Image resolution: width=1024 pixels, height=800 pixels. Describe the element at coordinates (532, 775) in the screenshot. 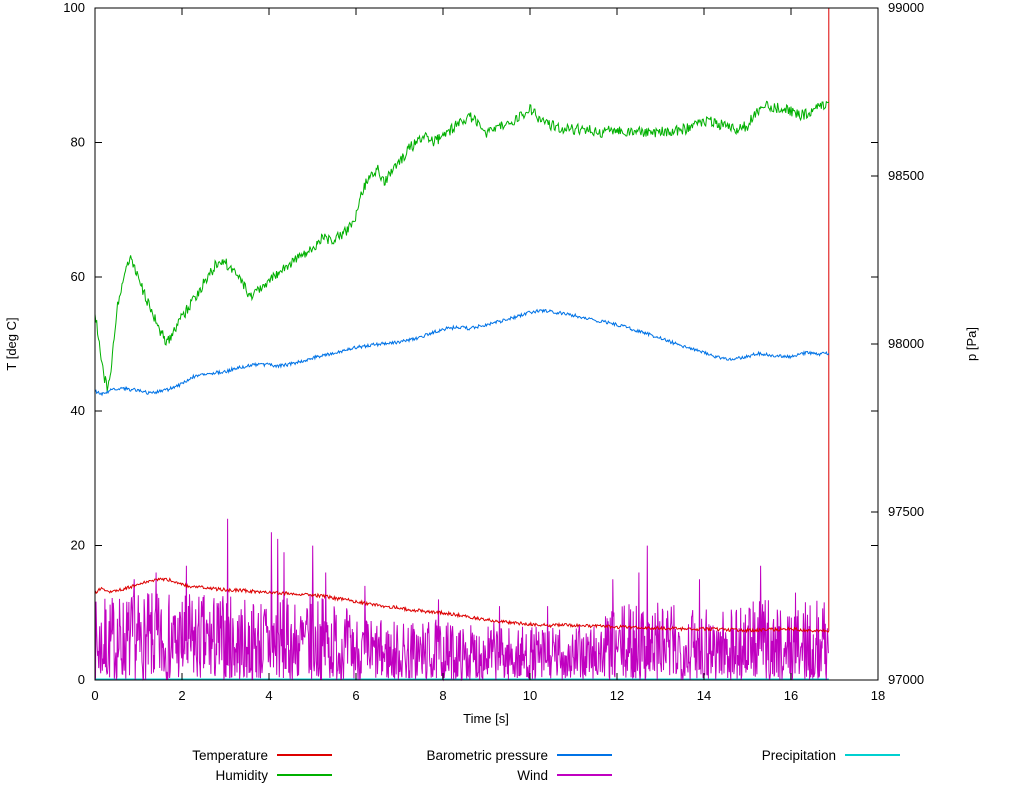

I see `legend-label-wind: Wind` at that location.